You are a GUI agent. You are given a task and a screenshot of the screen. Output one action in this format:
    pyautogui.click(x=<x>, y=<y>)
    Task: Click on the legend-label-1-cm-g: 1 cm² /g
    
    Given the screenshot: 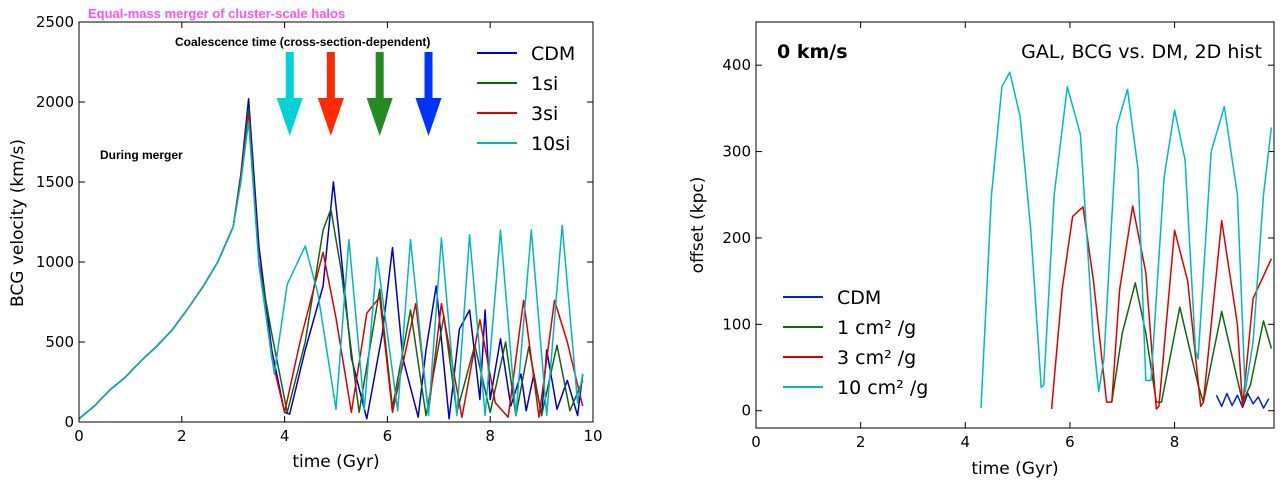 What is the action you would take?
    pyautogui.click(x=876, y=328)
    